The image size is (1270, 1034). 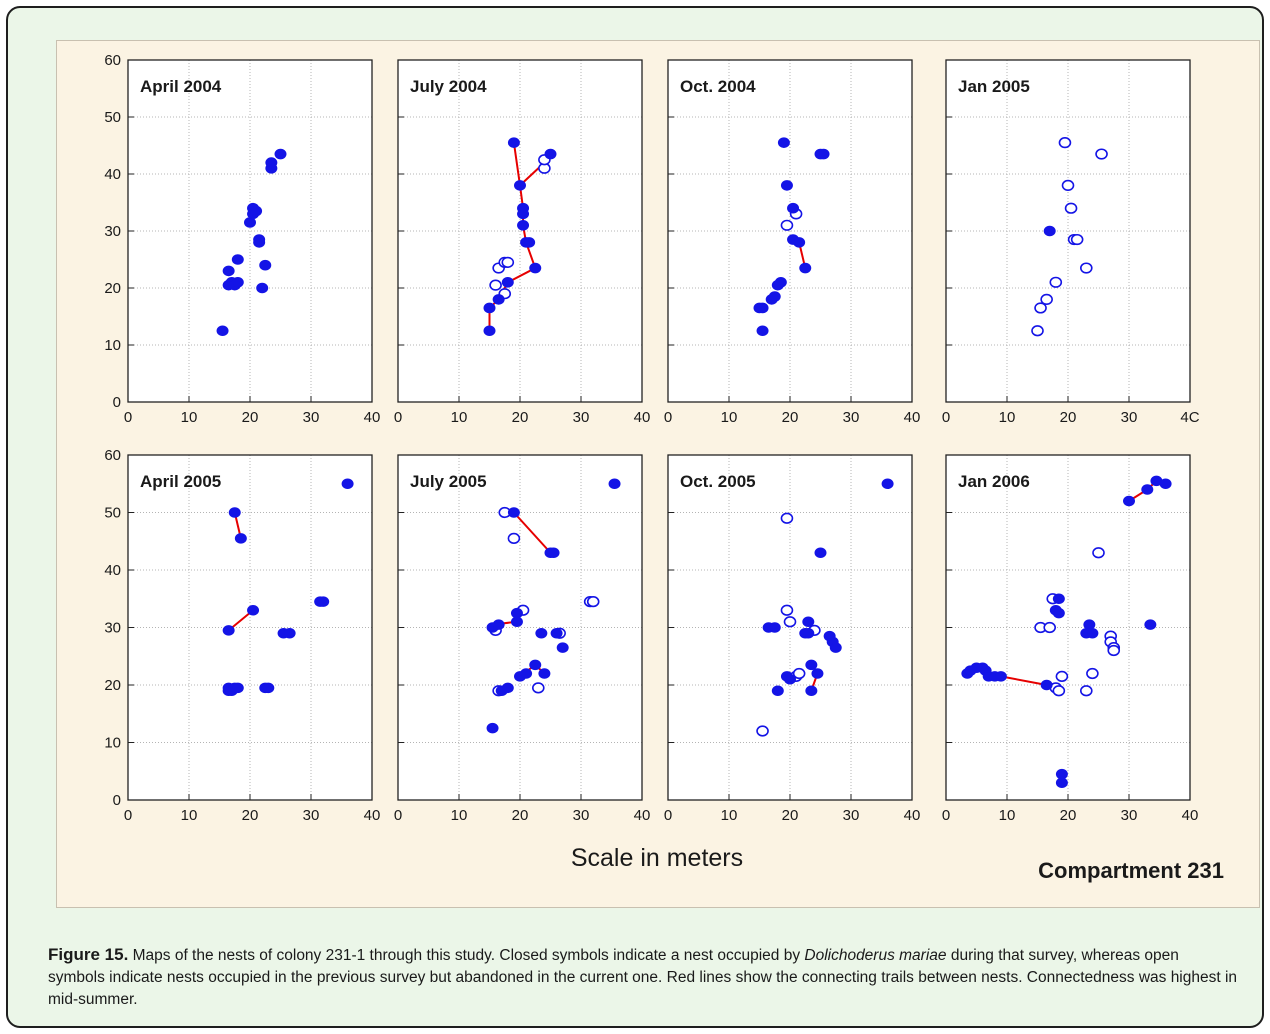 I want to click on panel-title: Jan 2006, so click(x=994, y=481).